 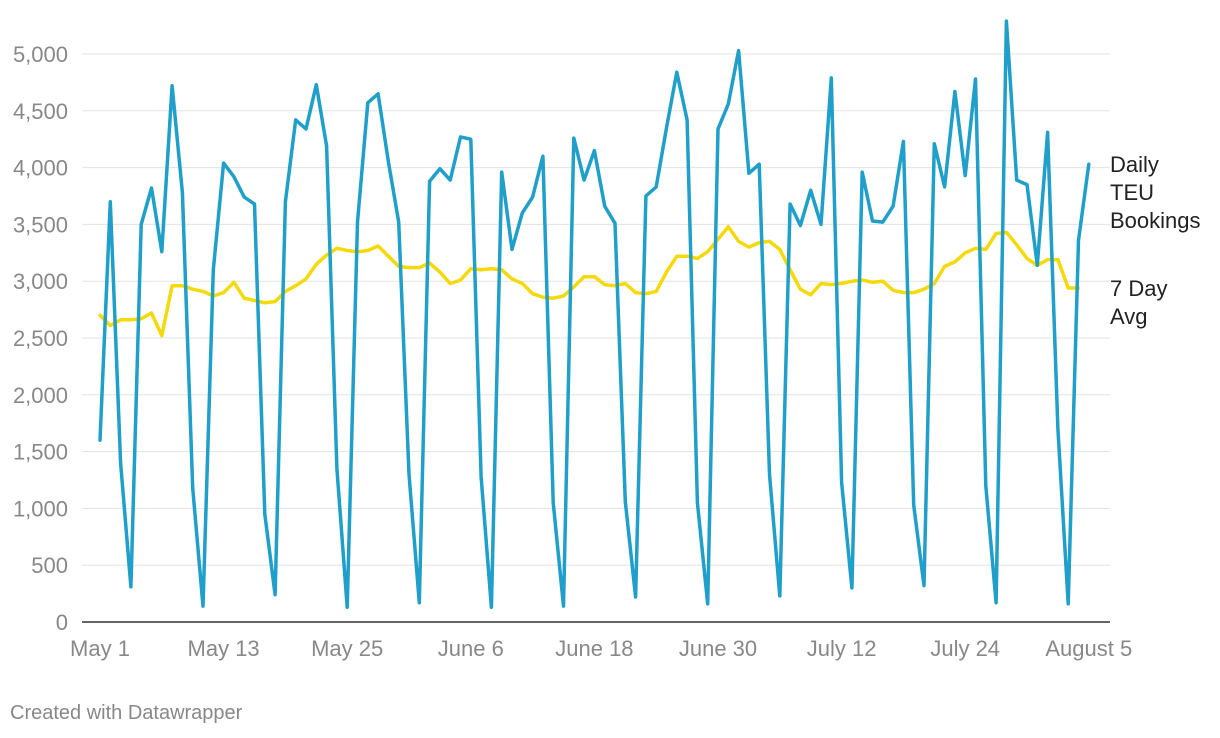 I want to click on y-tick-label: 1,500, so click(x=40, y=452).